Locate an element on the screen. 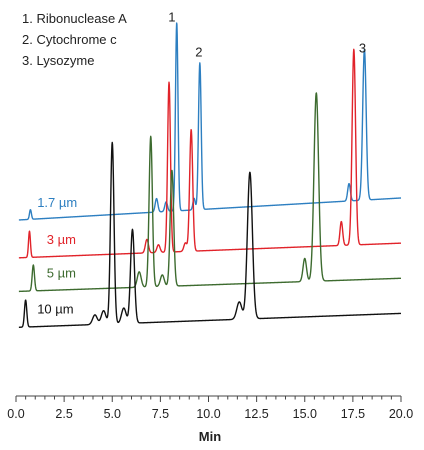  x-axis-title: Min is located at coordinates (210, 436).